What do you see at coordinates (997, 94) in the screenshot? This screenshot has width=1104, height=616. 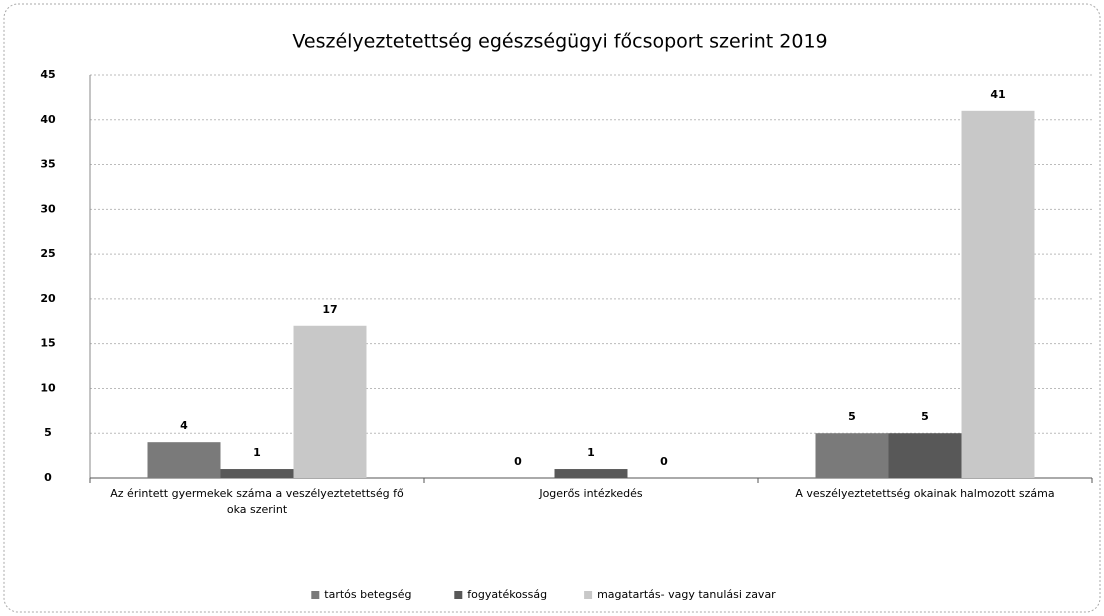 I see `data-label: 41` at bounding box center [997, 94].